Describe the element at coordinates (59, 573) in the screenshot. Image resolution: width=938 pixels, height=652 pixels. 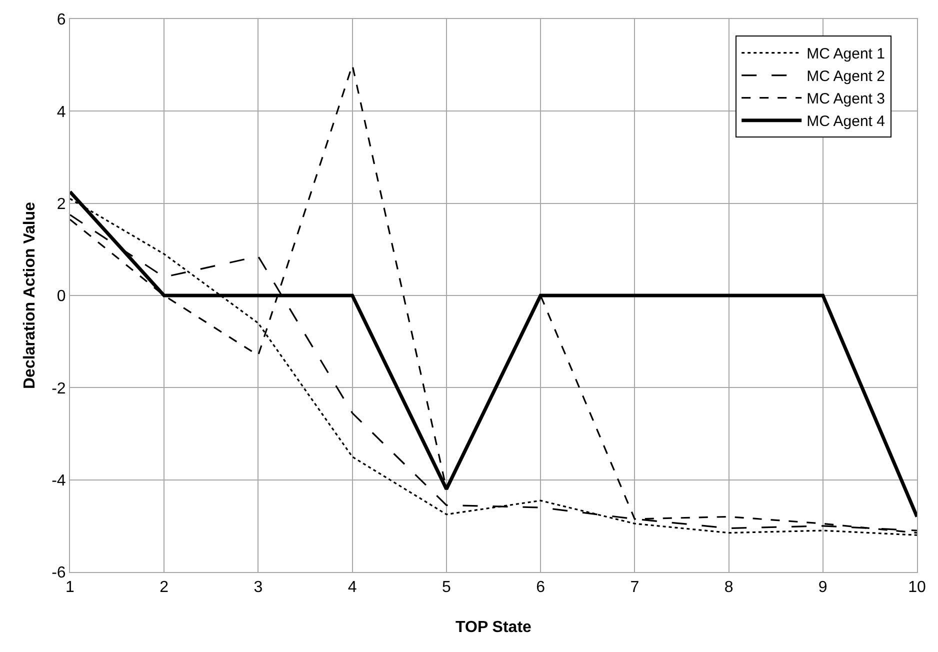
I see `y-tick-label: -6` at that location.